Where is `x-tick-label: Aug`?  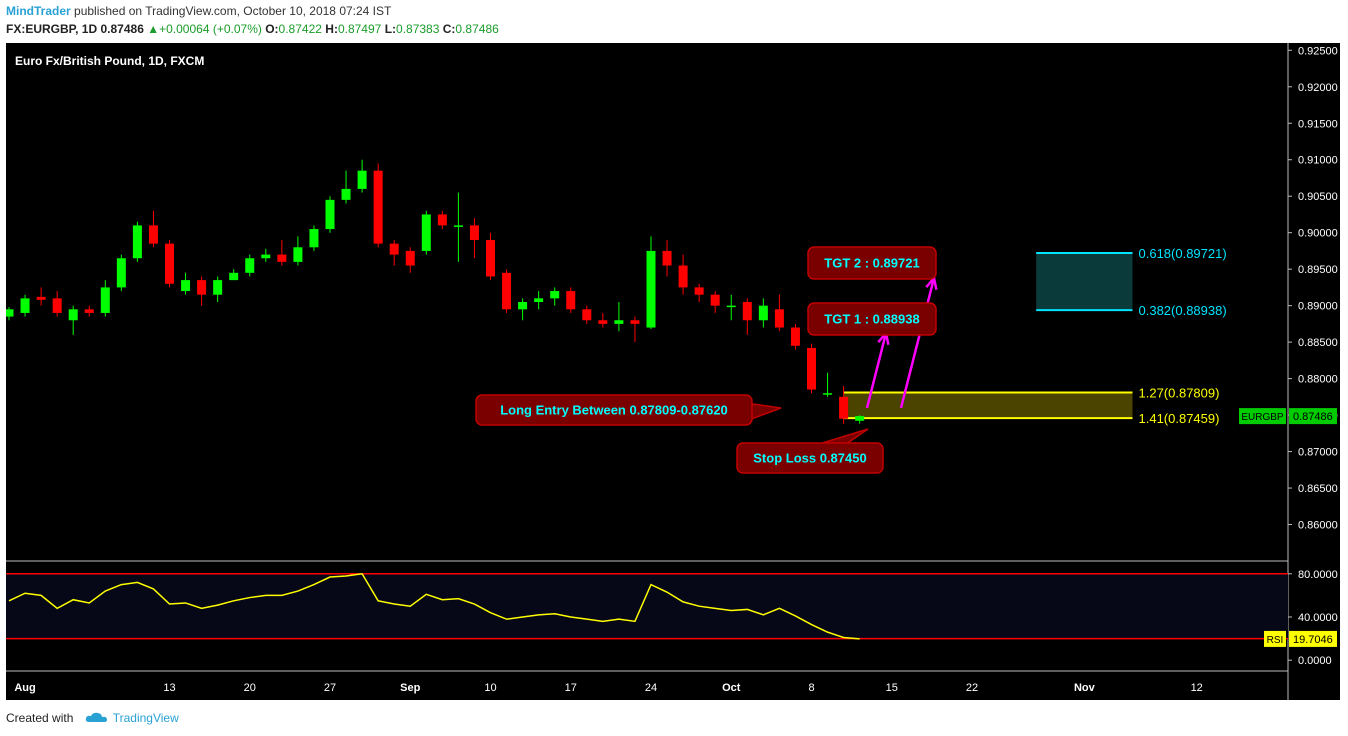 x-tick-label: Aug is located at coordinates (24, 688).